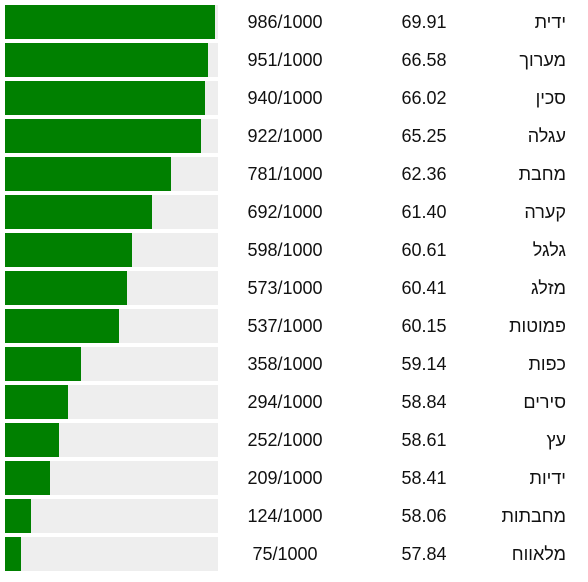 The image size is (588, 582). What do you see at coordinates (424, 364) in the screenshot?
I see `value-label: 59.14` at bounding box center [424, 364].